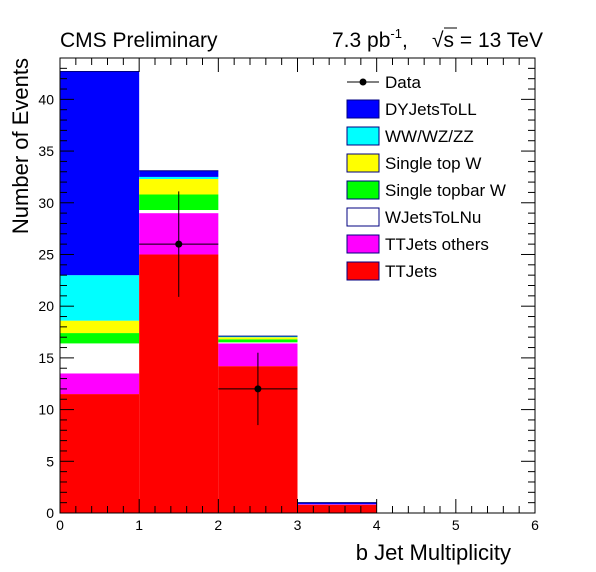  Describe the element at coordinates (363, 244) in the screenshot. I see `legend-swatch-ttjets-others` at that location.